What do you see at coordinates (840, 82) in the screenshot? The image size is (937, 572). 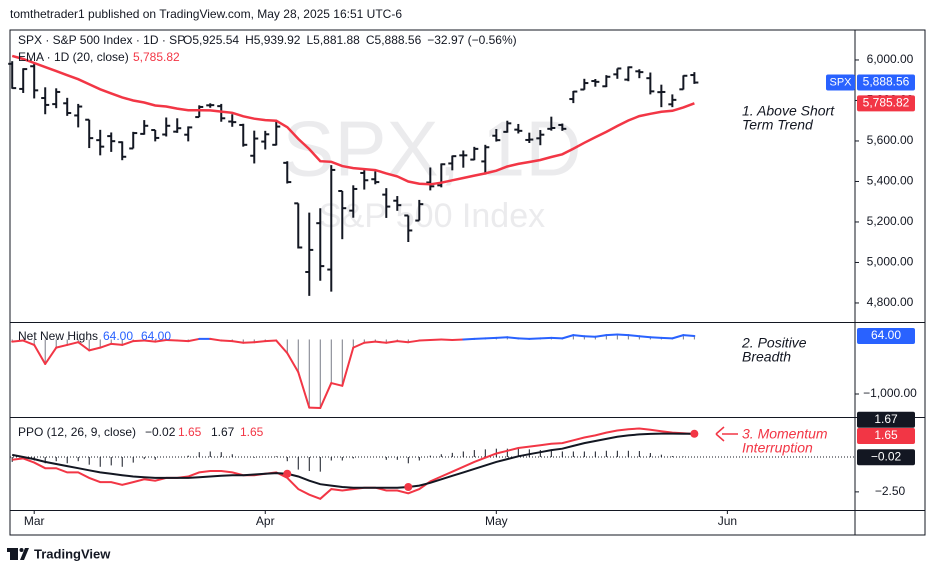 I see `symbol-tag-bg` at bounding box center [840, 82].